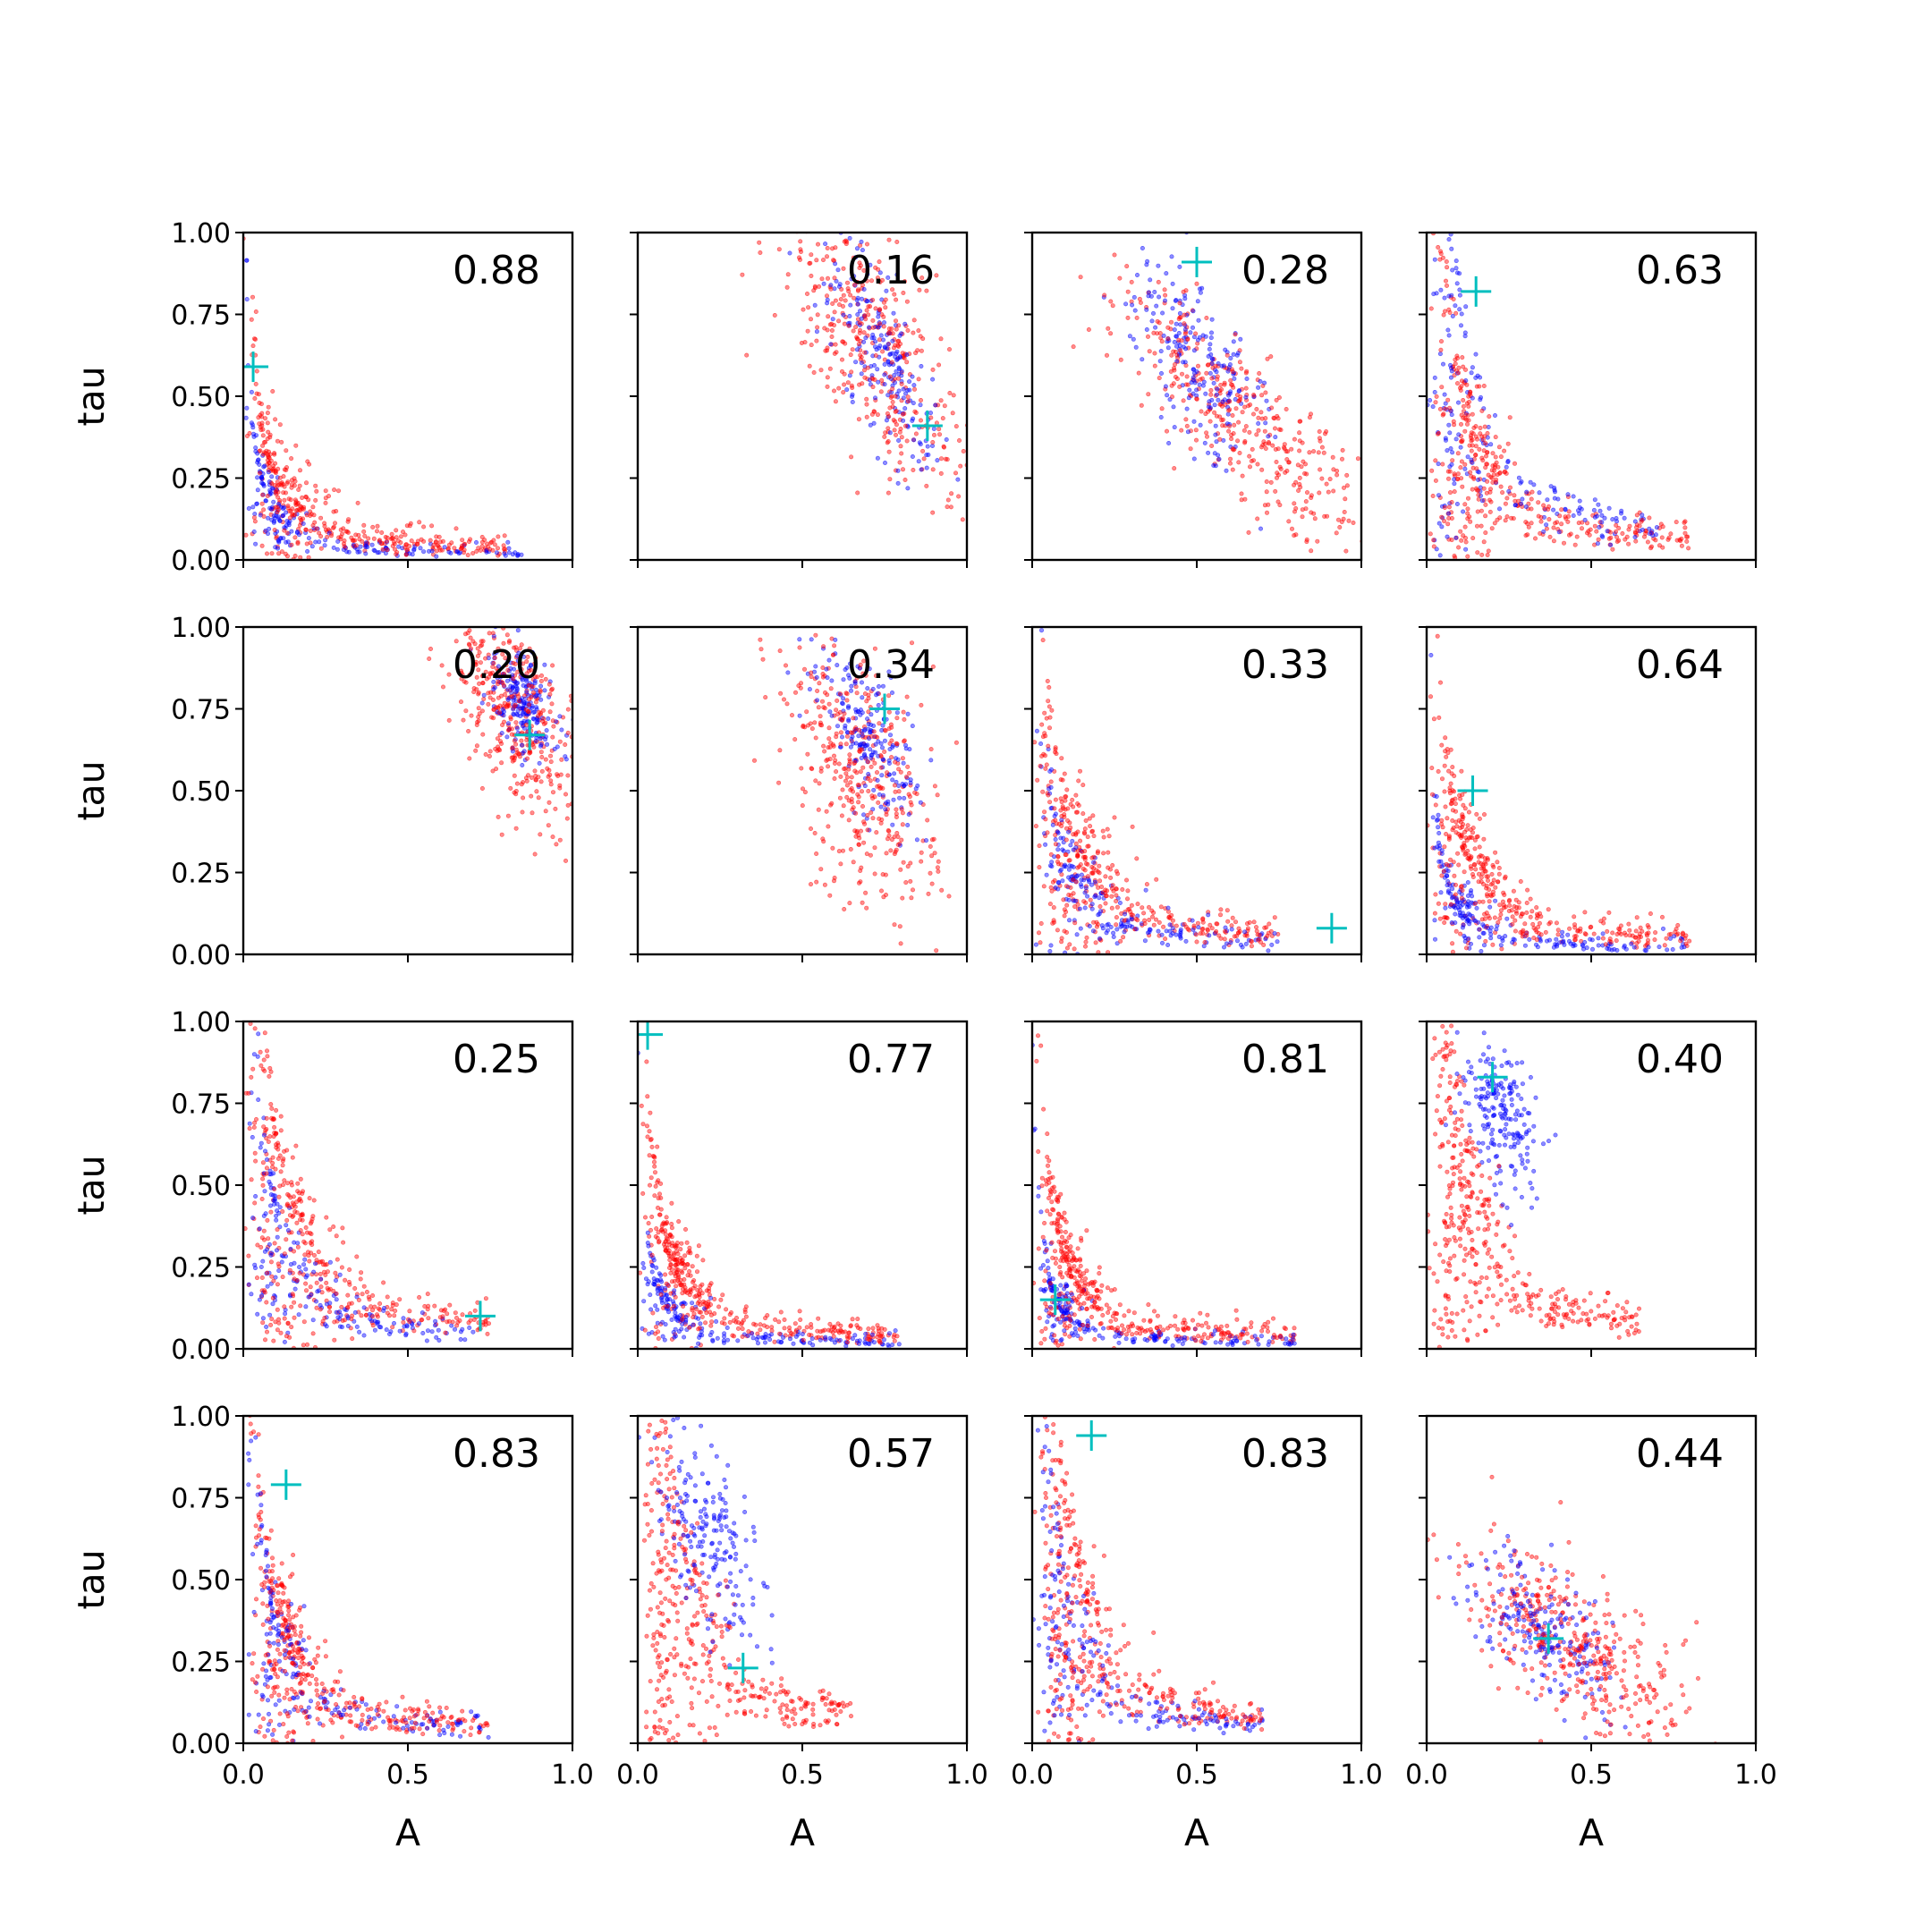 Image resolution: width=1932 pixels, height=1932 pixels. I want to click on y-tick-label: 0.25, so click(201, 874).